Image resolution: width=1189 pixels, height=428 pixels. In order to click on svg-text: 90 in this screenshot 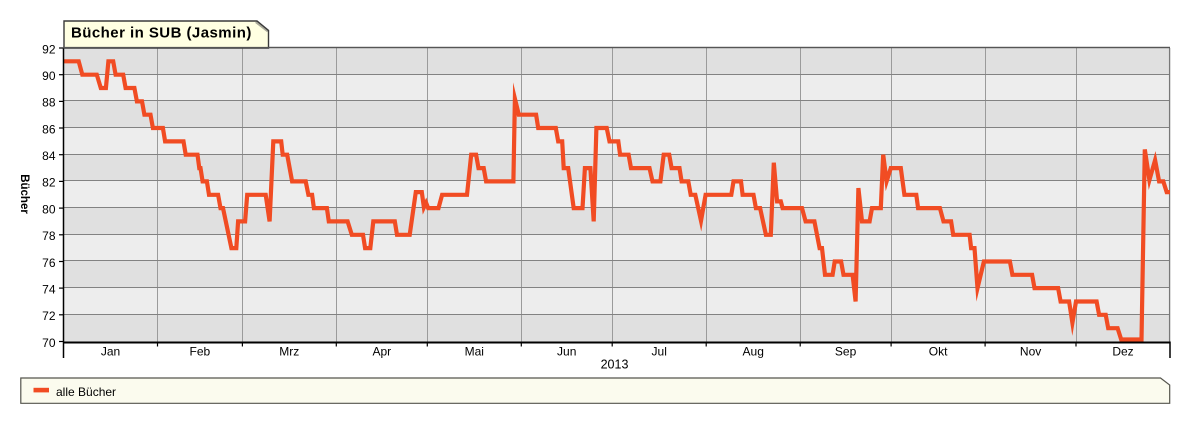, I will do `click(49, 76)`.